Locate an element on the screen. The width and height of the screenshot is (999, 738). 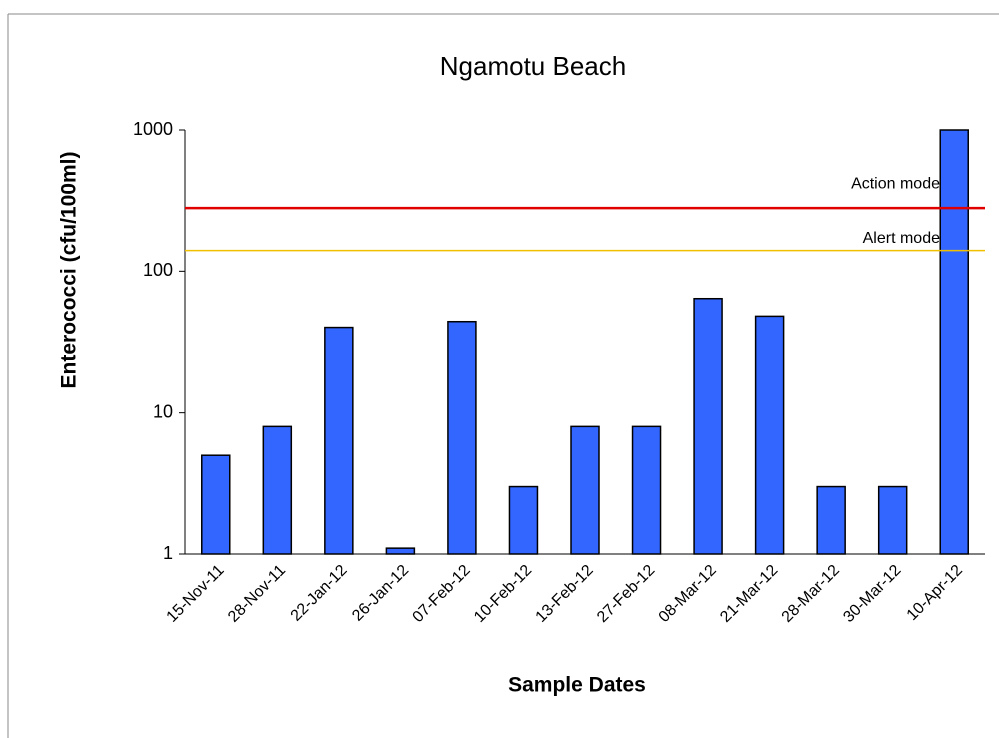
x-axis-label: Sample Dates is located at coordinates (577, 685).